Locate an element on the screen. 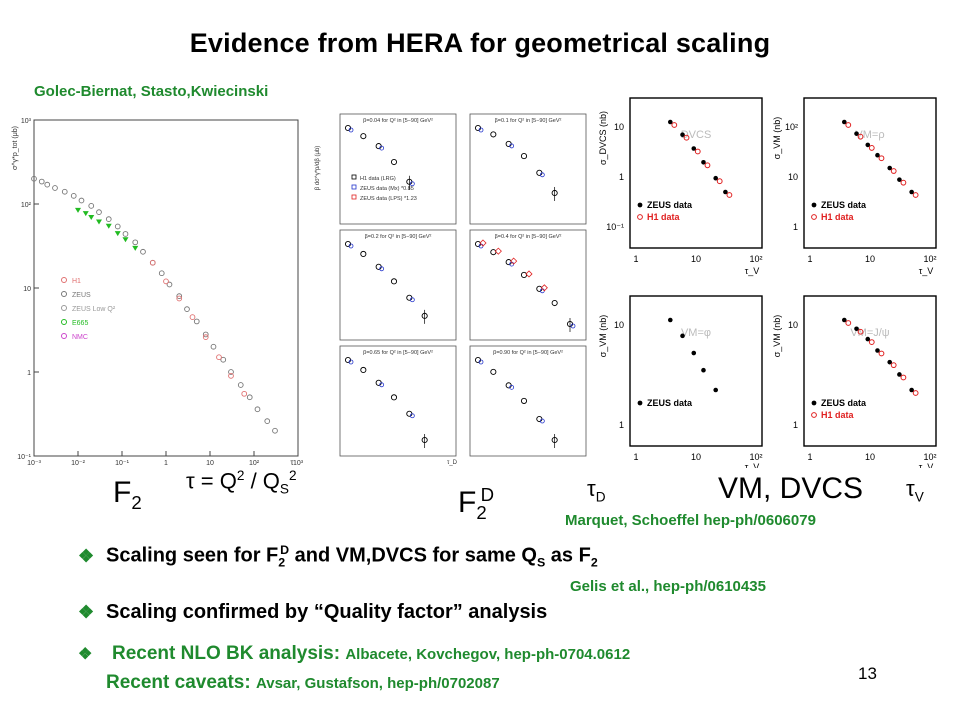 Image resolution: width=960 pixels, height=720 pixels. vm-x-tick-label: 1 is located at coordinates (809, 457).